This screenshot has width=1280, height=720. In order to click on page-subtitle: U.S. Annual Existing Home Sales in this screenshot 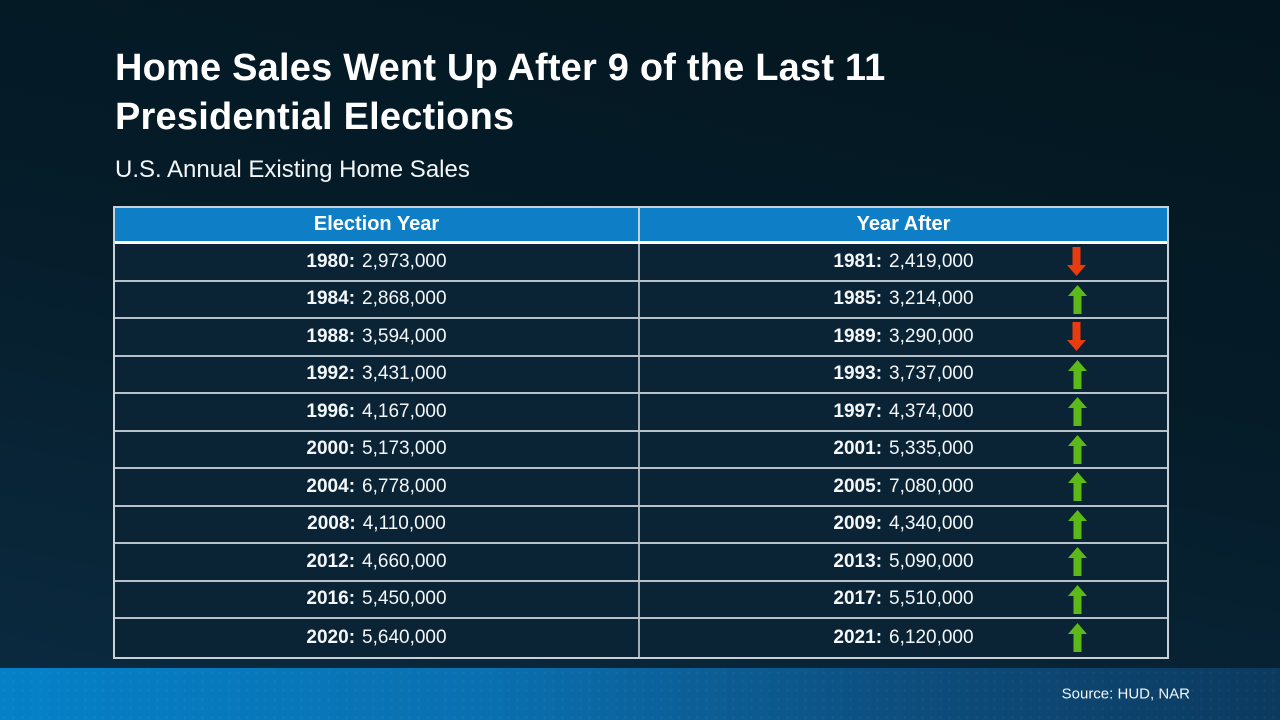, I will do `click(292, 169)`.